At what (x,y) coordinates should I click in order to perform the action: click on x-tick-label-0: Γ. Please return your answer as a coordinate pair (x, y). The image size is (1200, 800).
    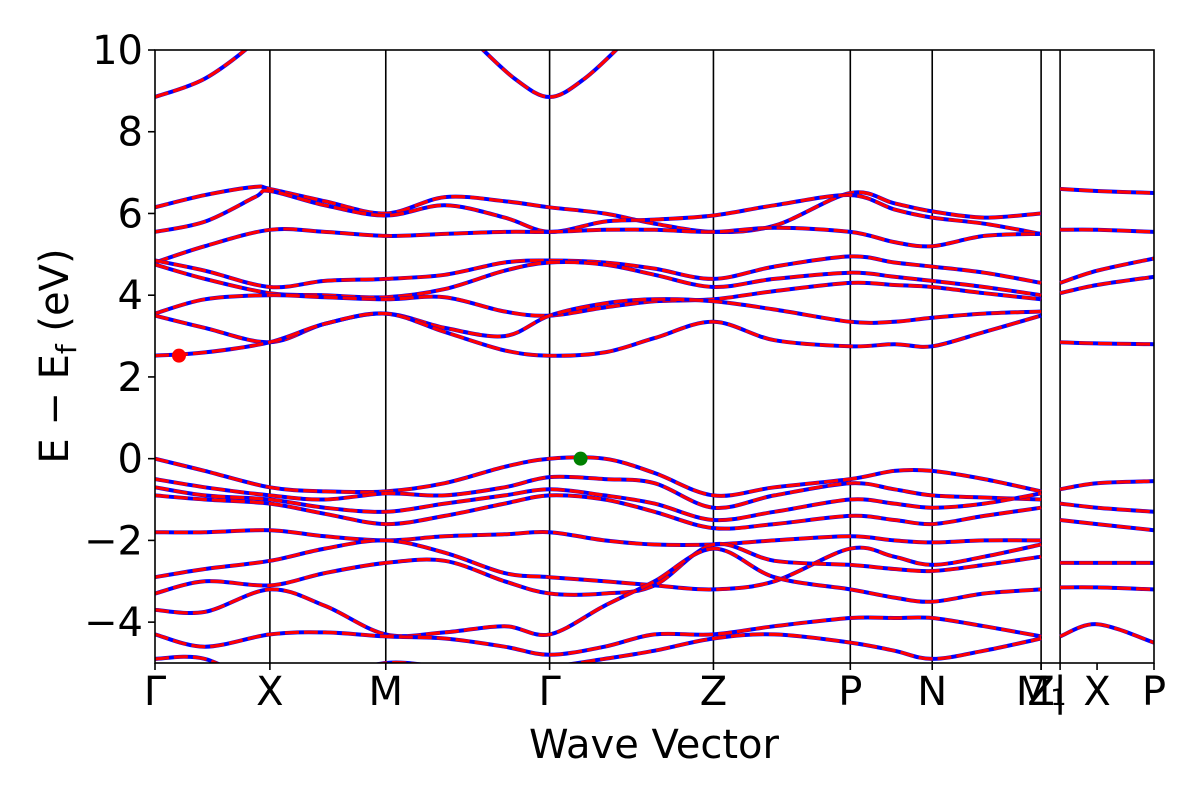
    Looking at the image, I should click on (155, 692).